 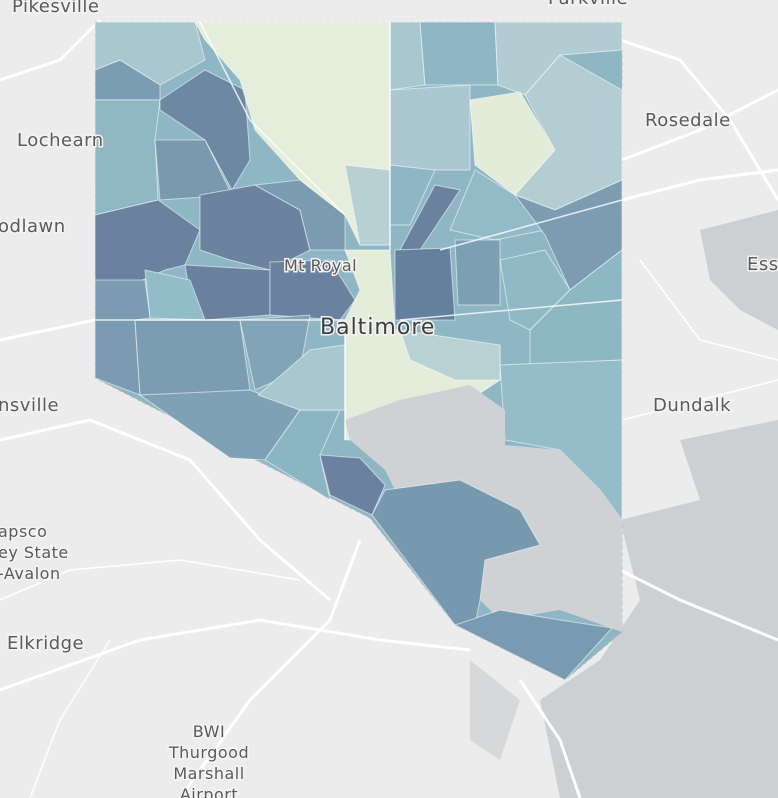 What do you see at coordinates (55, 8) in the screenshot?
I see `place-label: Pikesville` at bounding box center [55, 8].